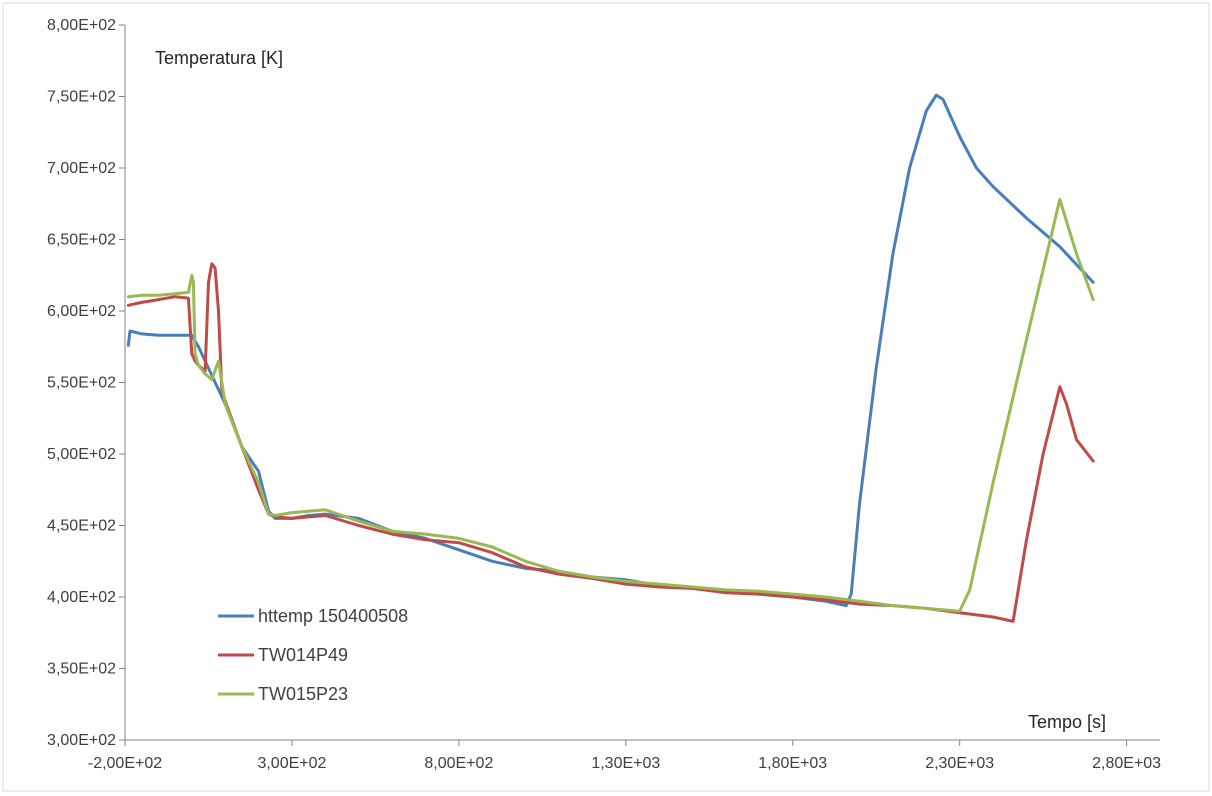 The height and width of the screenshot is (796, 1212). What do you see at coordinates (81, 383) in the screenshot?
I see `y-tick-label: 5,50E+02` at bounding box center [81, 383].